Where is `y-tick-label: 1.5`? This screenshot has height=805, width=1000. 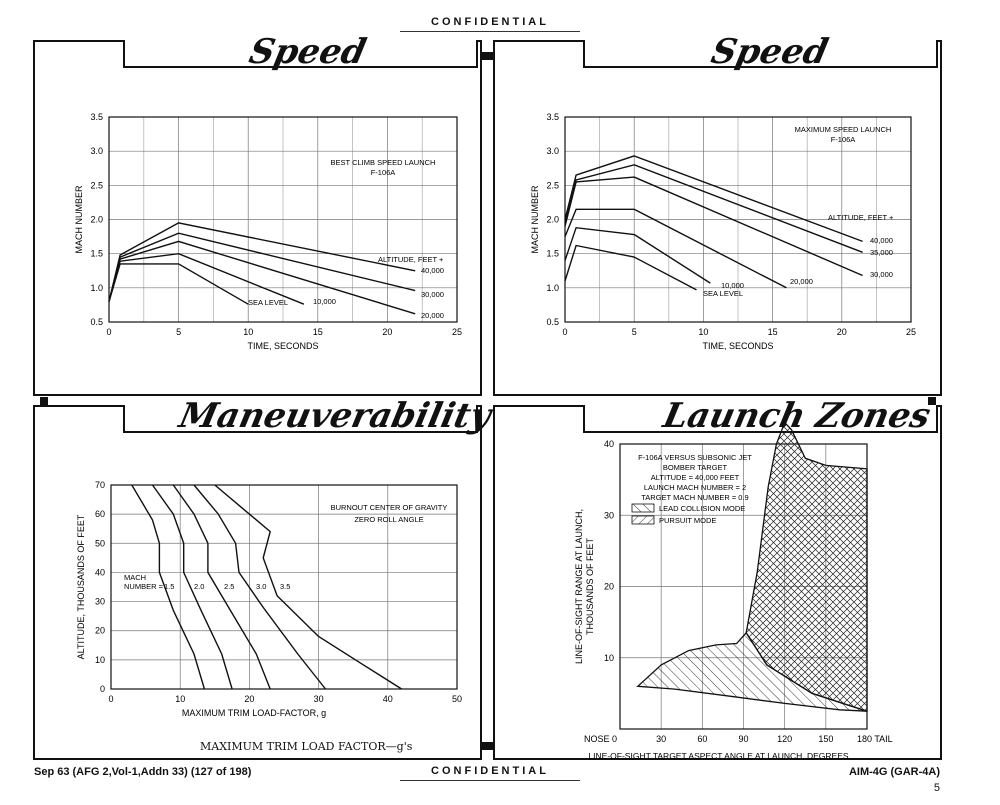 y-tick-label: 1.5 is located at coordinates (552, 254).